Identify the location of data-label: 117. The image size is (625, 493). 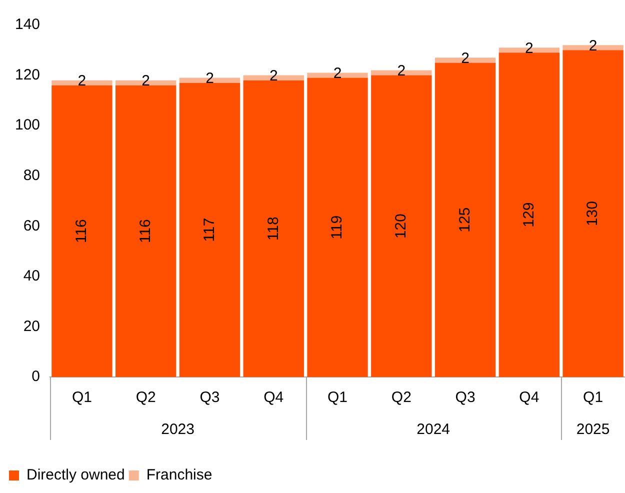
(209, 230).